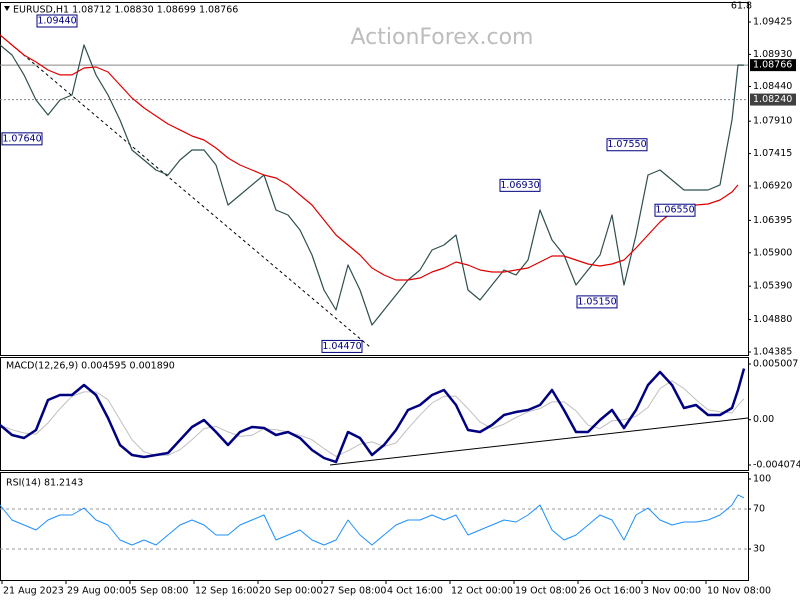 This screenshot has height=600, width=800. What do you see at coordinates (762, 479) in the screenshot?
I see `y-tick-label: 100` at bounding box center [762, 479].